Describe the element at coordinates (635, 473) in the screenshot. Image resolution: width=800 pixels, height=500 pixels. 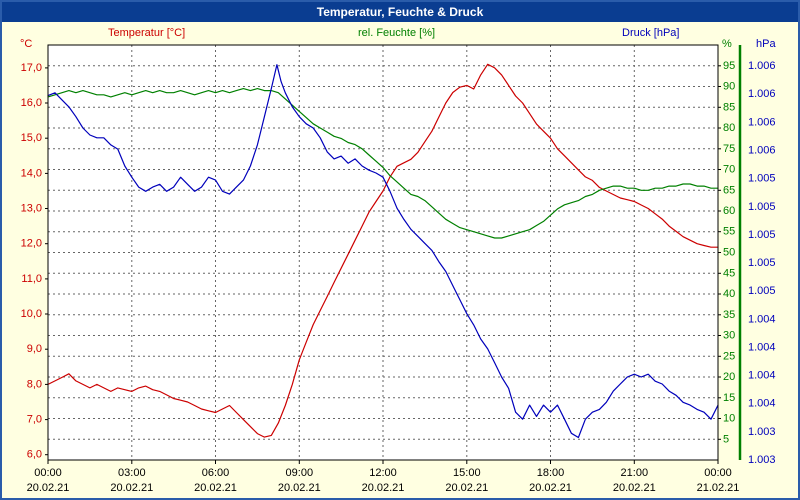
I see `time-tick-label: 21:00` at that location.